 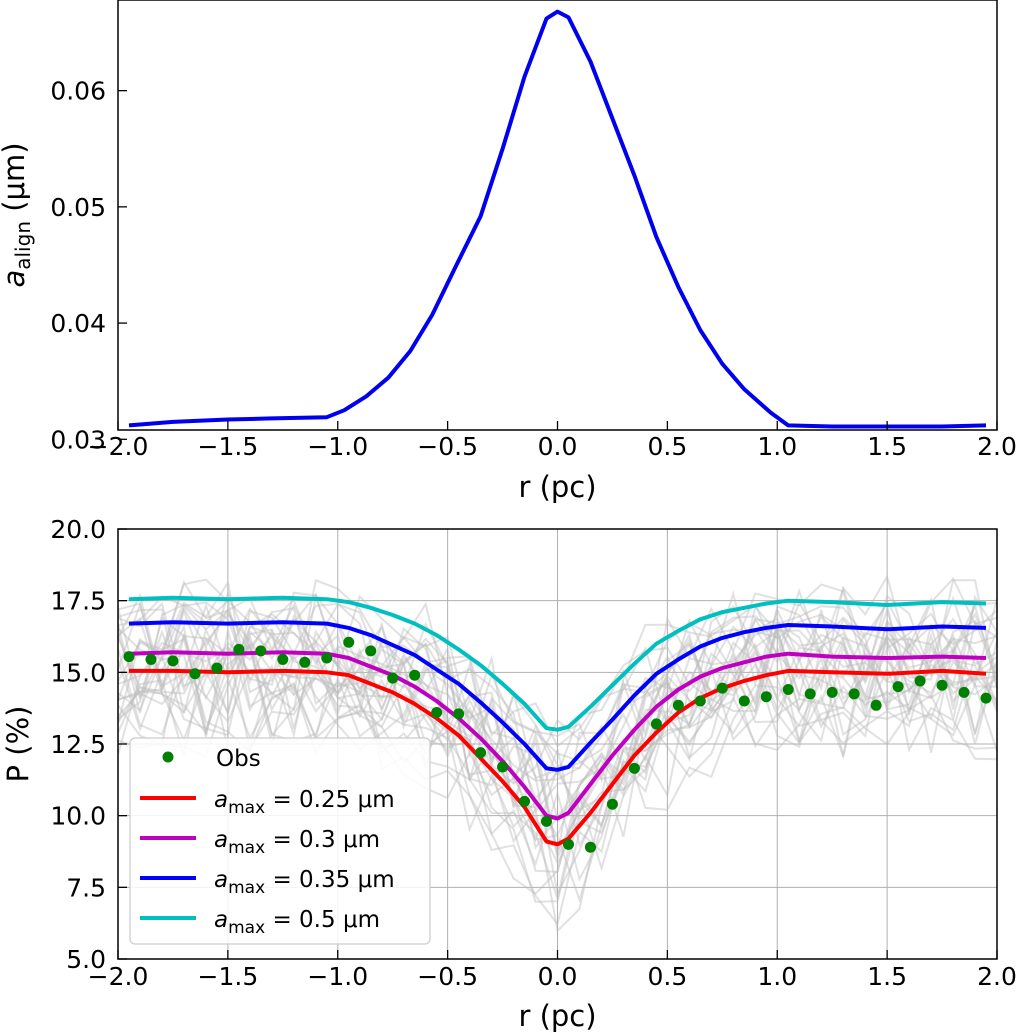 I want to click on bottom-xtick-label: 2.0, so click(x=997, y=976).